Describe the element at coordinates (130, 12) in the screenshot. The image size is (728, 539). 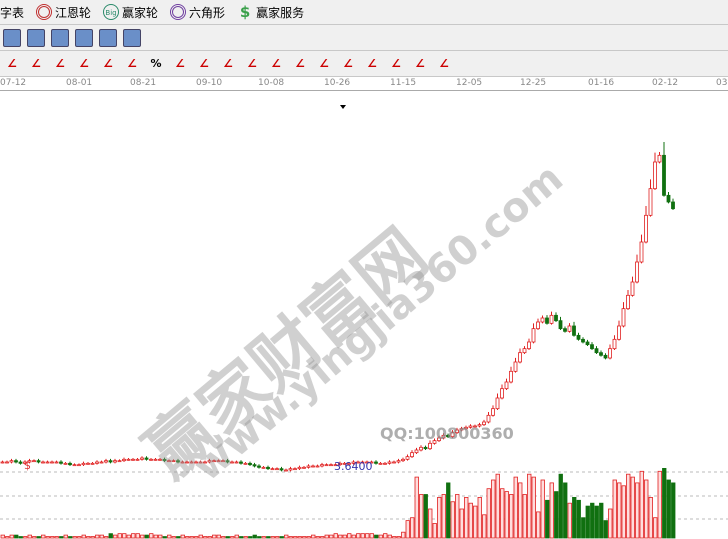
I see `menu-item-winner-wheel: Big 赢家轮` at that location.